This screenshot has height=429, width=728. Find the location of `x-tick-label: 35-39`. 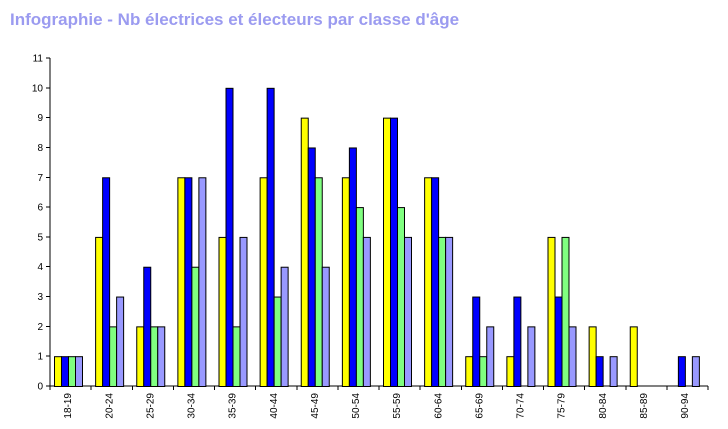

x-tick-label: 35-39 is located at coordinates (233, 406).